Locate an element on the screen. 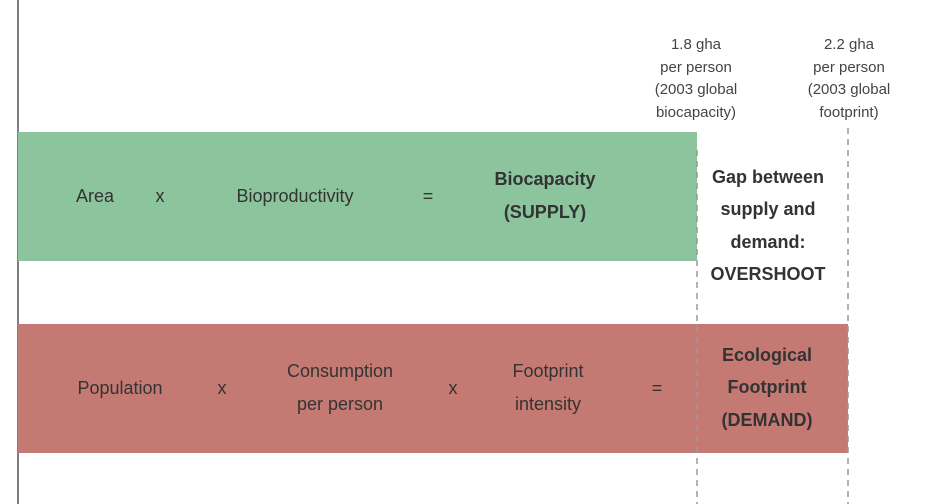  annotation: 1.8 gha is located at coordinates (696, 44).